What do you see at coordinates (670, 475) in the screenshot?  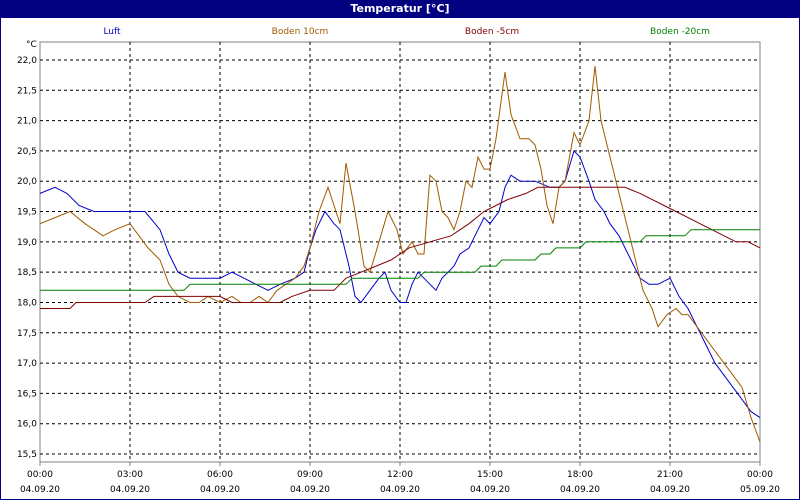 I see `x-tick-time-label: 21:00` at bounding box center [670, 475].